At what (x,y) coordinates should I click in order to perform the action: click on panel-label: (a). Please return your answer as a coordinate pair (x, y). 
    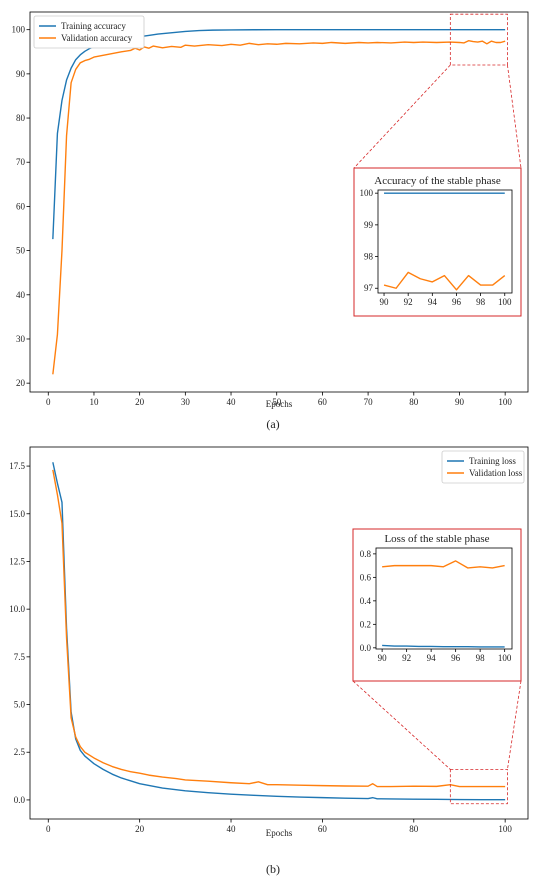
    Looking at the image, I should click on (272, 424).